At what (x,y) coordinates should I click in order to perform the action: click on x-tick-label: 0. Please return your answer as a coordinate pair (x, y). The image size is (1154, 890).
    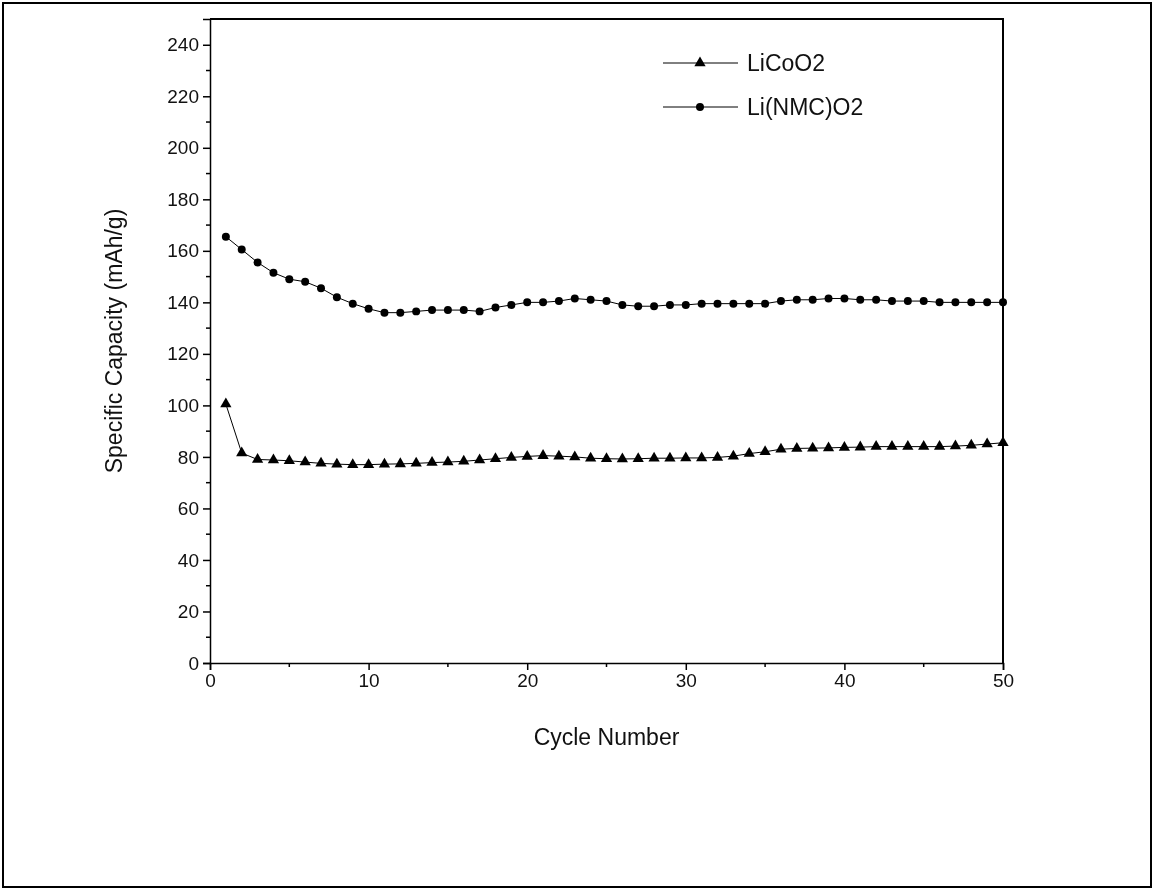
    Looking at the image, I should click on (210, 681).